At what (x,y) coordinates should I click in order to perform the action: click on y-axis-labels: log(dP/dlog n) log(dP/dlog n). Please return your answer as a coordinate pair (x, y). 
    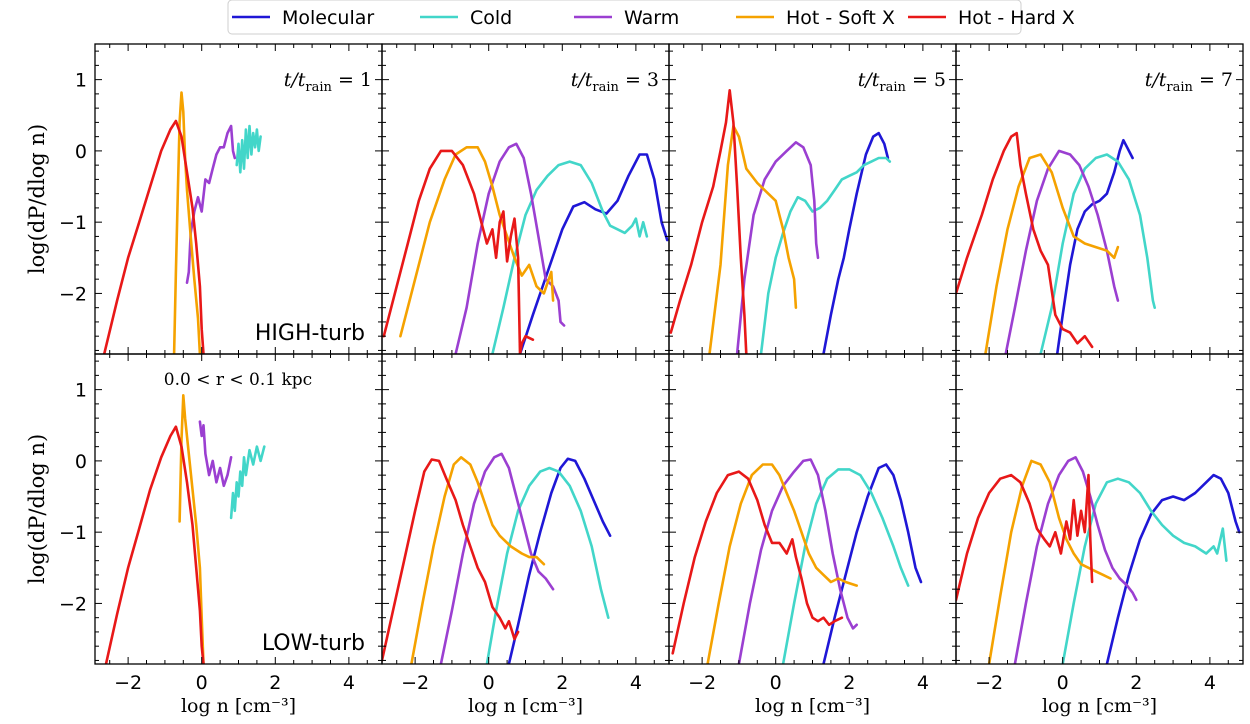
    Looking at the image, I should click on (37, 354).